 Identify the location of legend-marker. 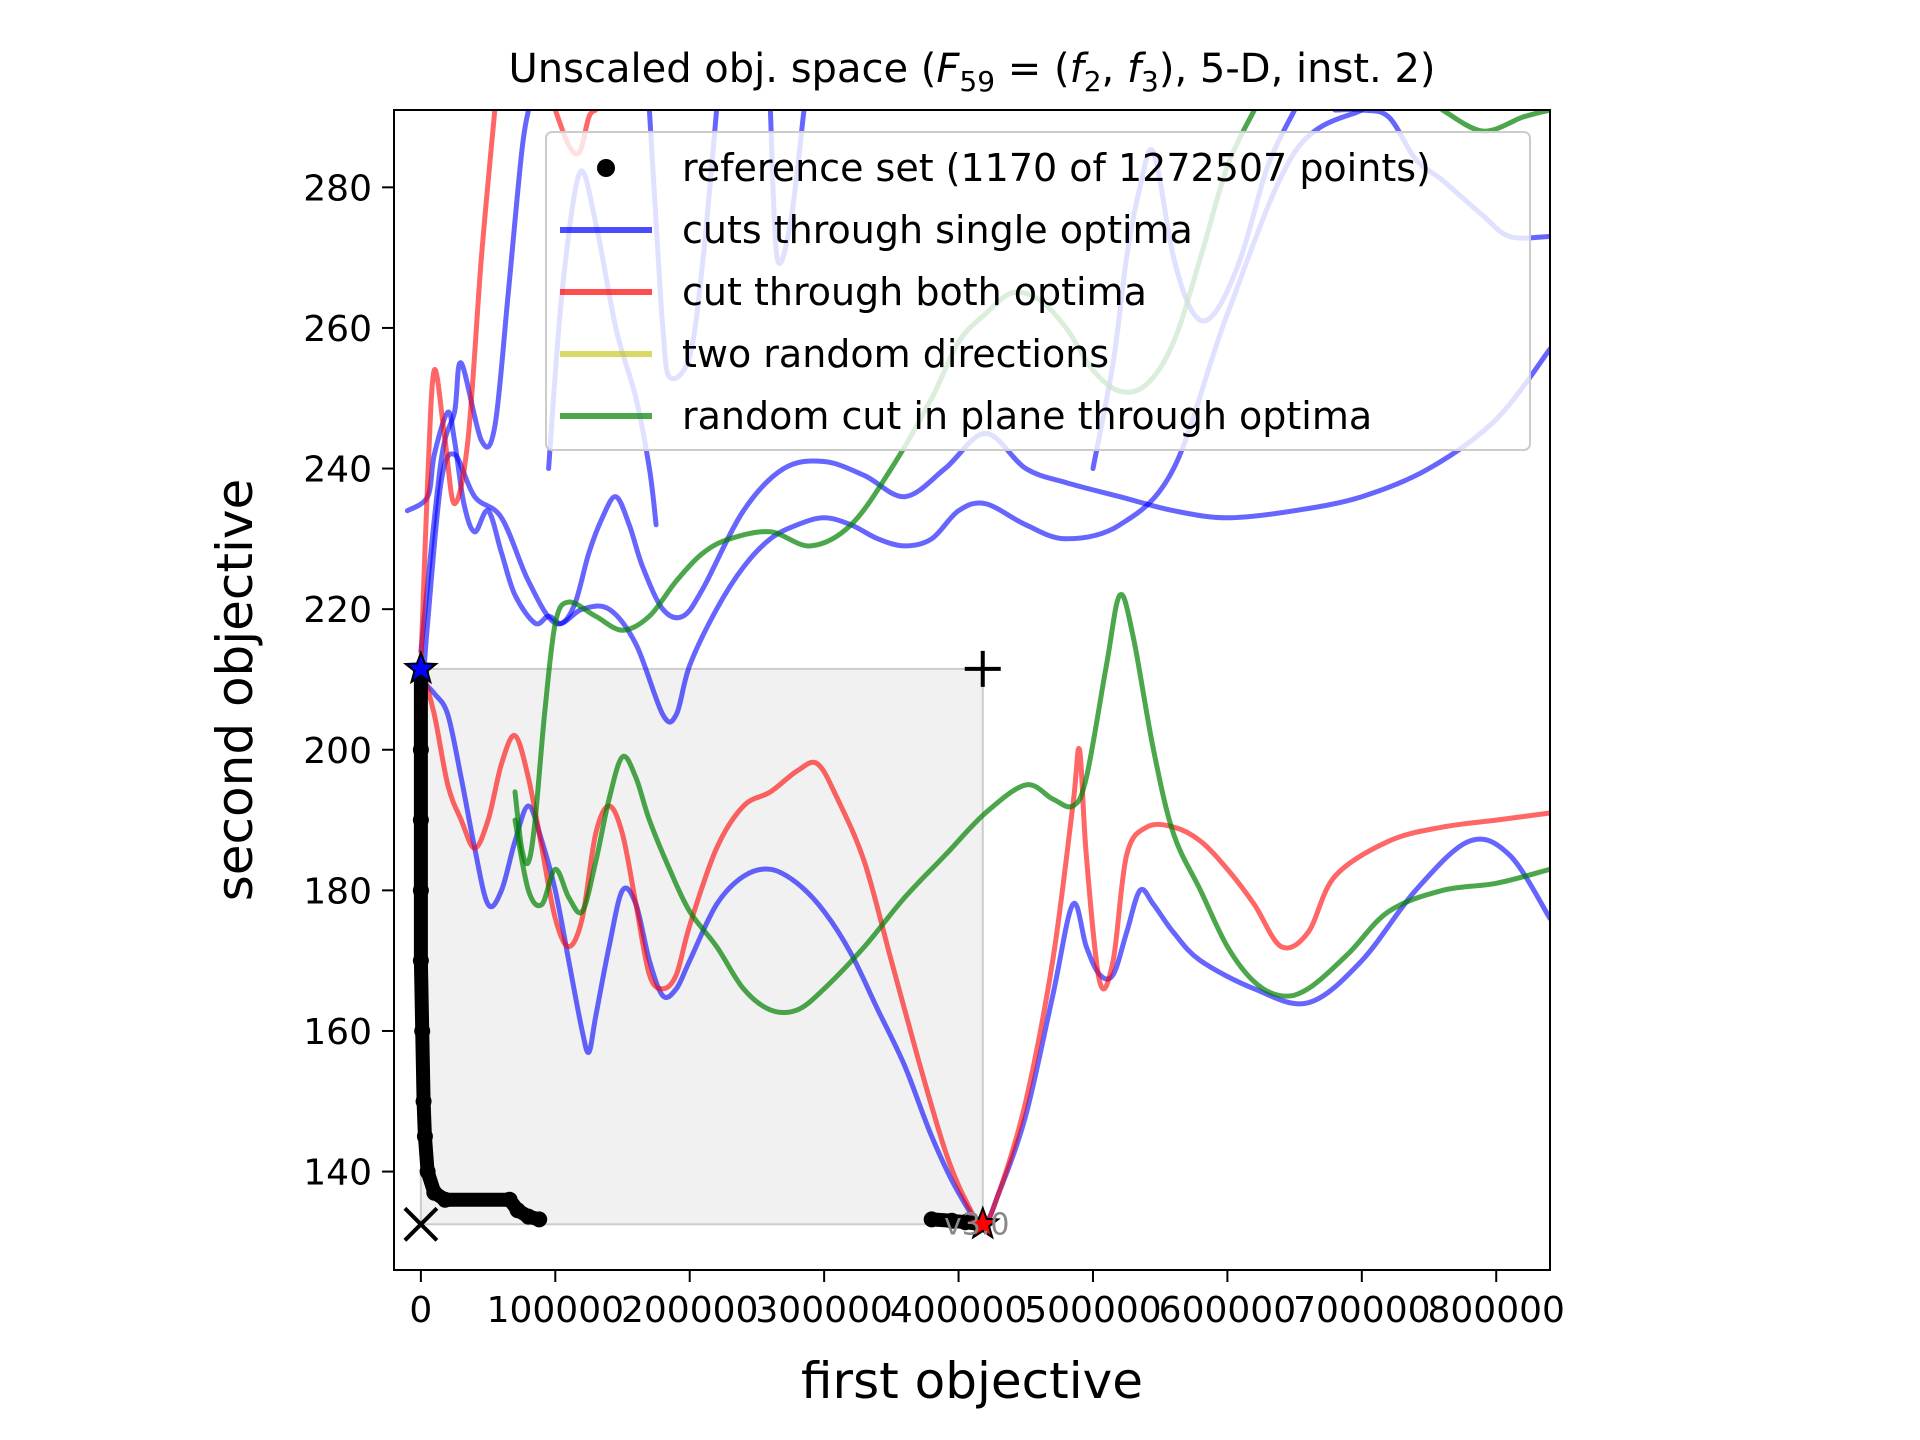
(606, 168).